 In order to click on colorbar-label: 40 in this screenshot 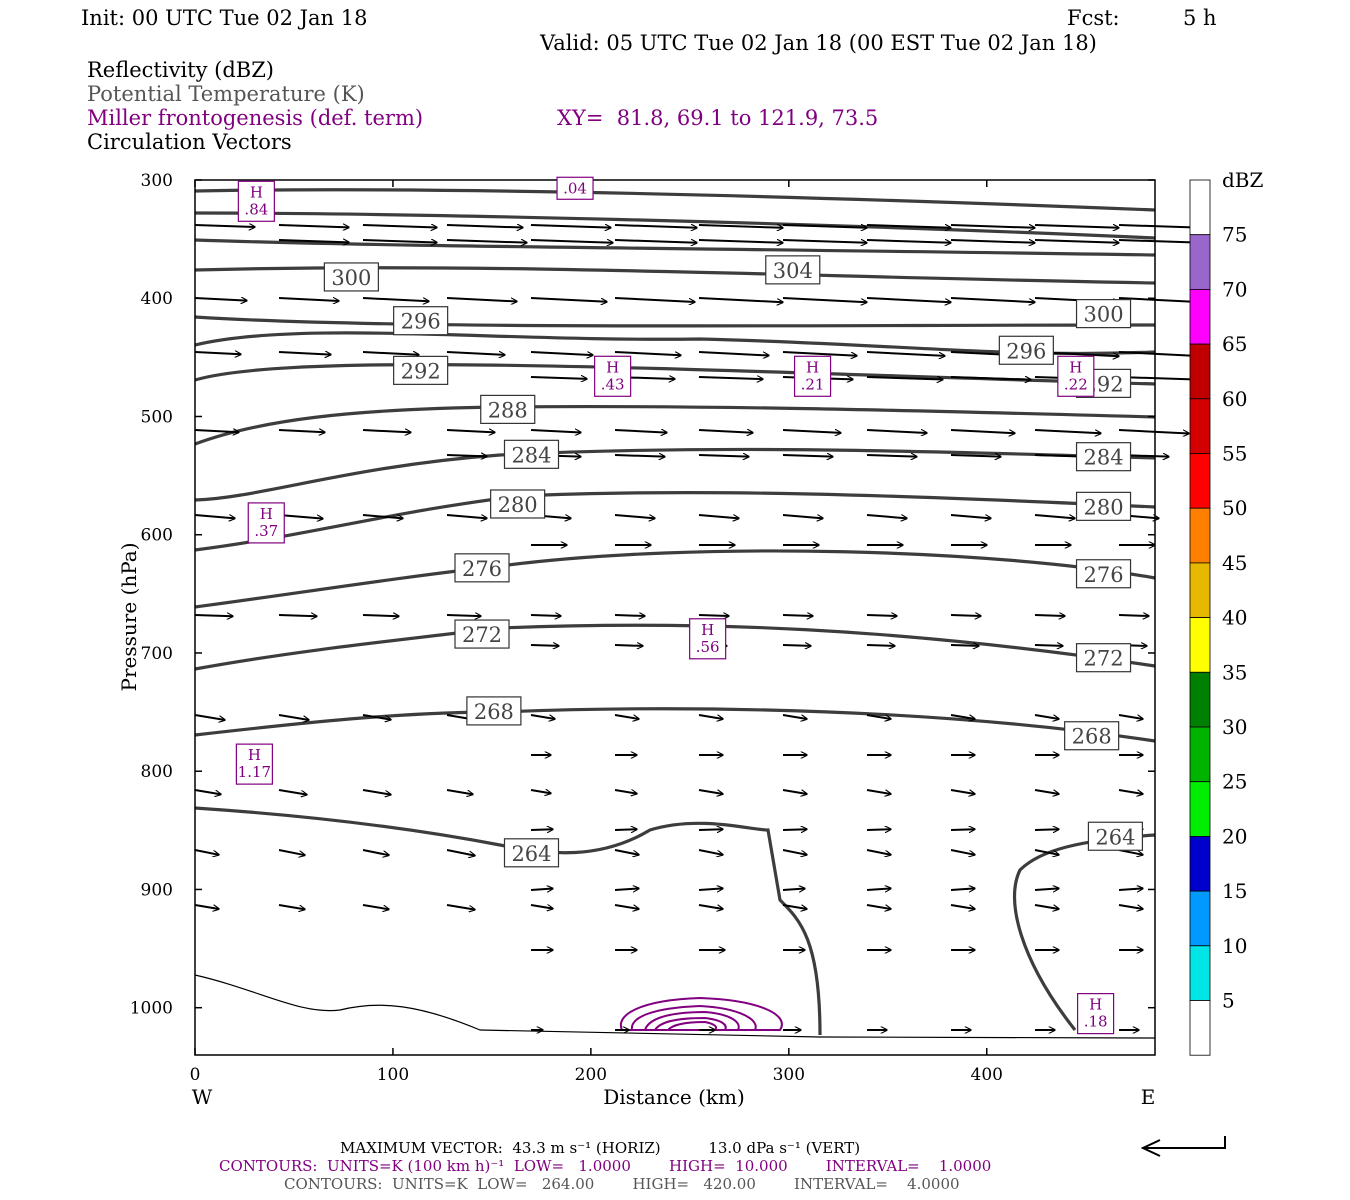, I will do `click(1234, 618)`.